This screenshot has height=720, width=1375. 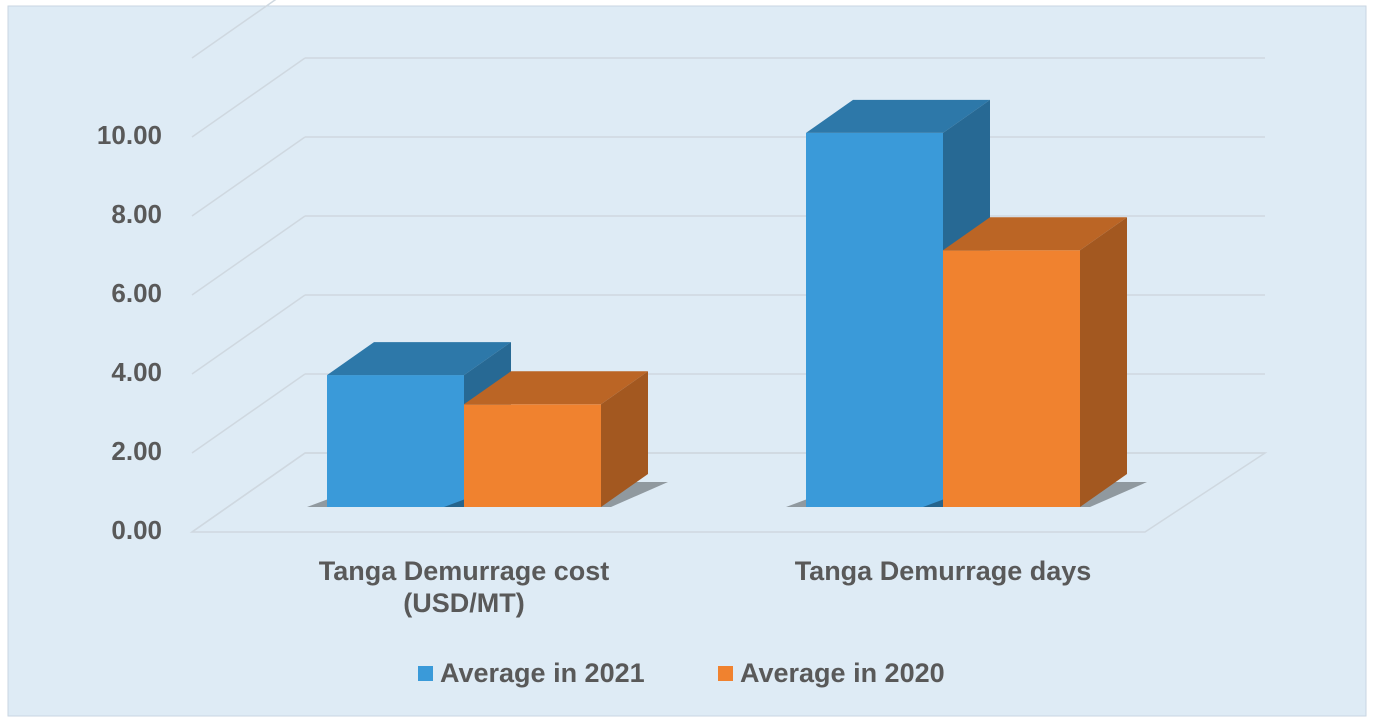 I want to click on y-tick-label: 2.00, so click(x=136, y=451).